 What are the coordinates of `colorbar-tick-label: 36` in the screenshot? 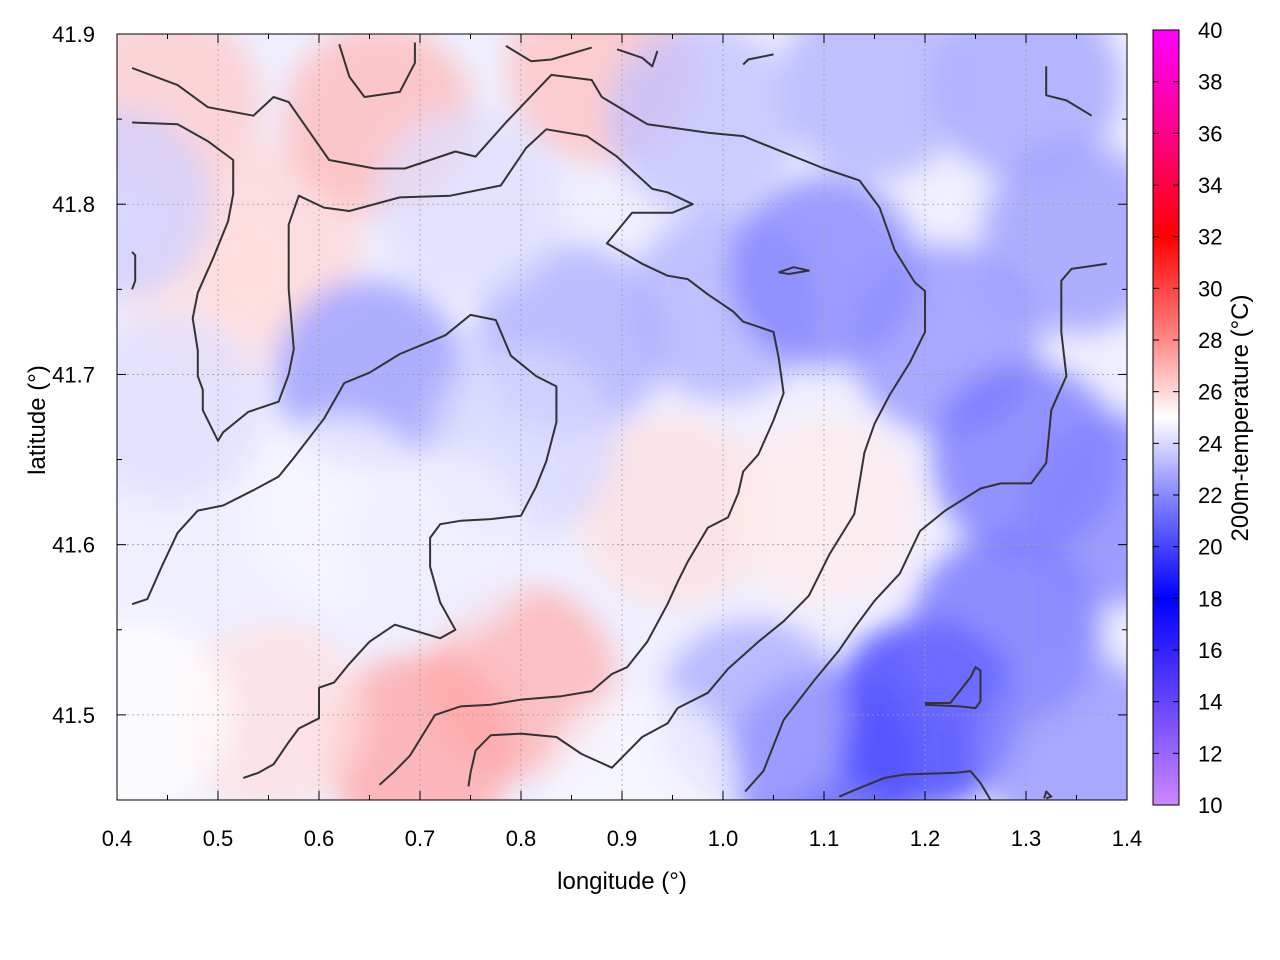 It's located at (1210, 133).